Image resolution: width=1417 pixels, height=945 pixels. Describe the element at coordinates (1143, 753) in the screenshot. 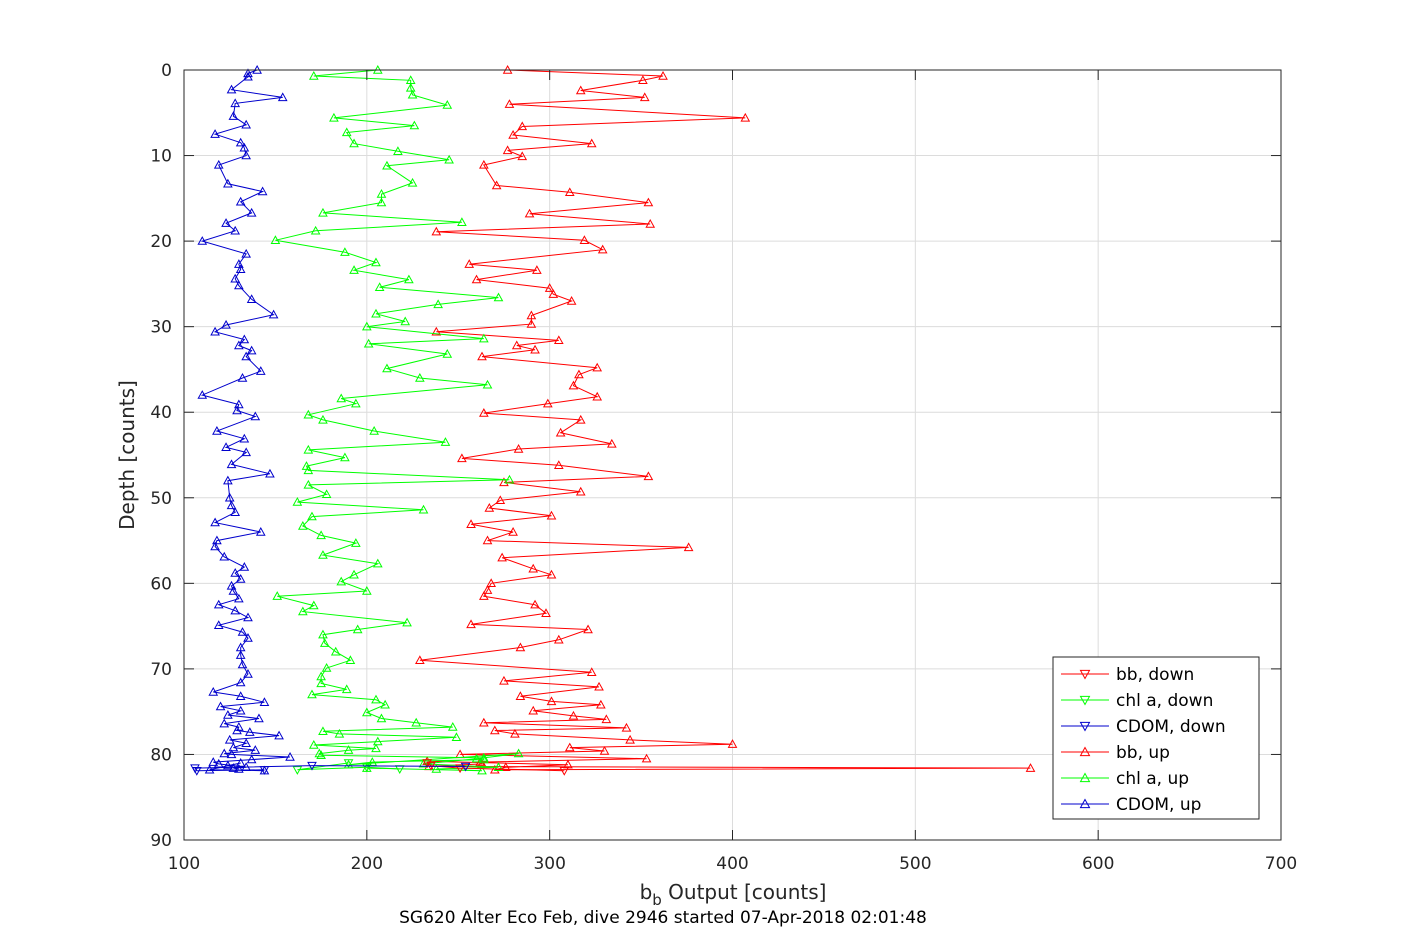

I see `legend-label: bb, up` at that location.